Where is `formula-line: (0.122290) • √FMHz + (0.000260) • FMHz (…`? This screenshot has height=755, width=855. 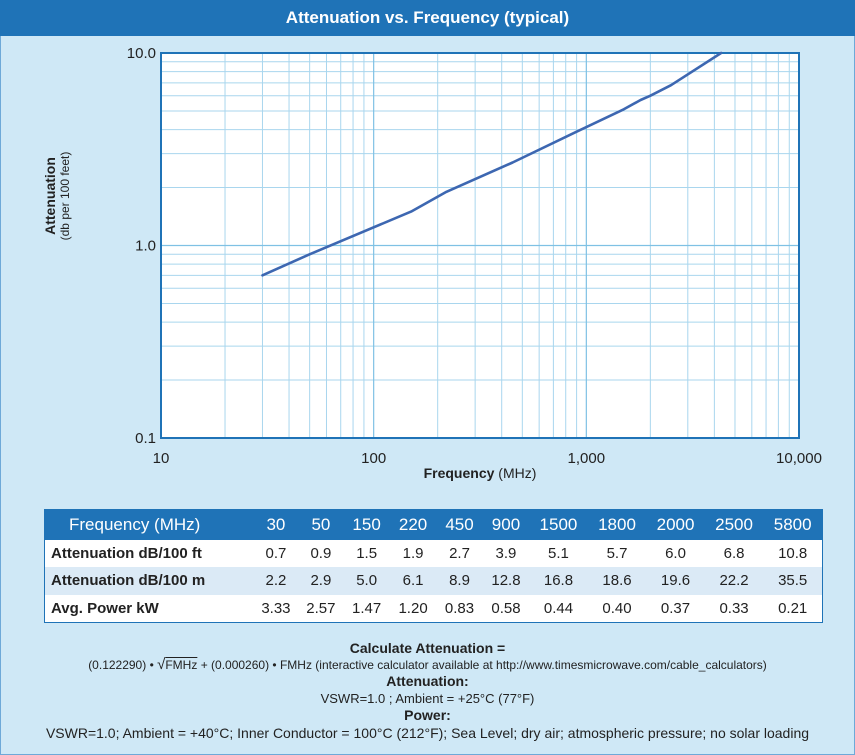
formula-line: (0.122290) • √FMHz + (0.000260) • FMHz (… is located at coordinates (427, 665).